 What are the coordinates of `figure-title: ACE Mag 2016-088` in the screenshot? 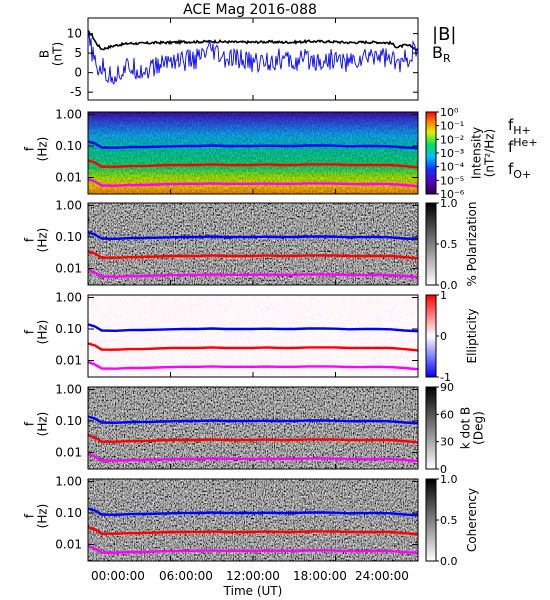 It's located at (250, 10).